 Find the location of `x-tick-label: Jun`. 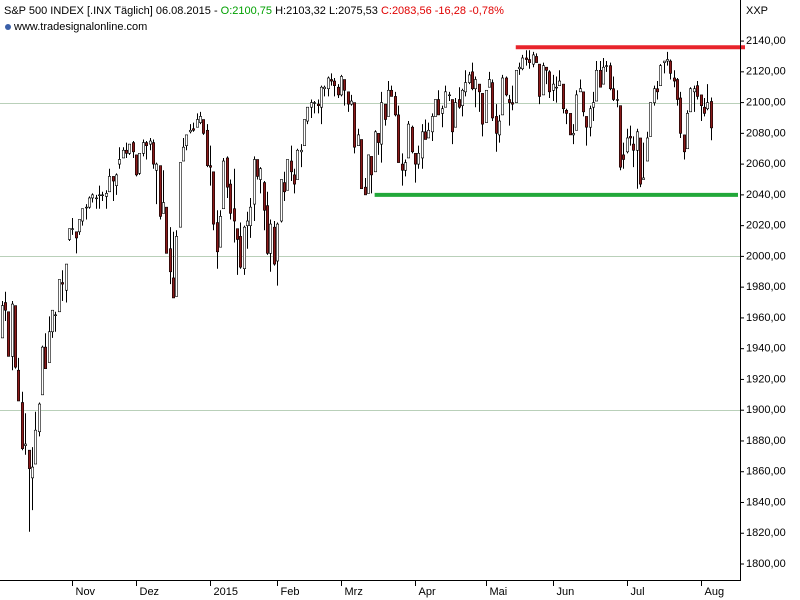

x-tick-label: Jun is located at coordinates (566, 592).